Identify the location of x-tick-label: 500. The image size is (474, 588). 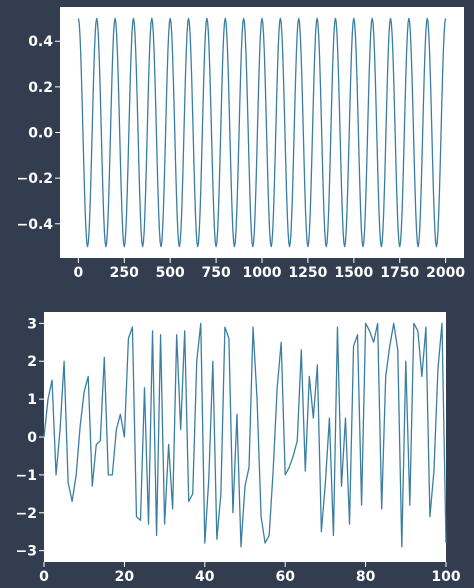
(170, 273).